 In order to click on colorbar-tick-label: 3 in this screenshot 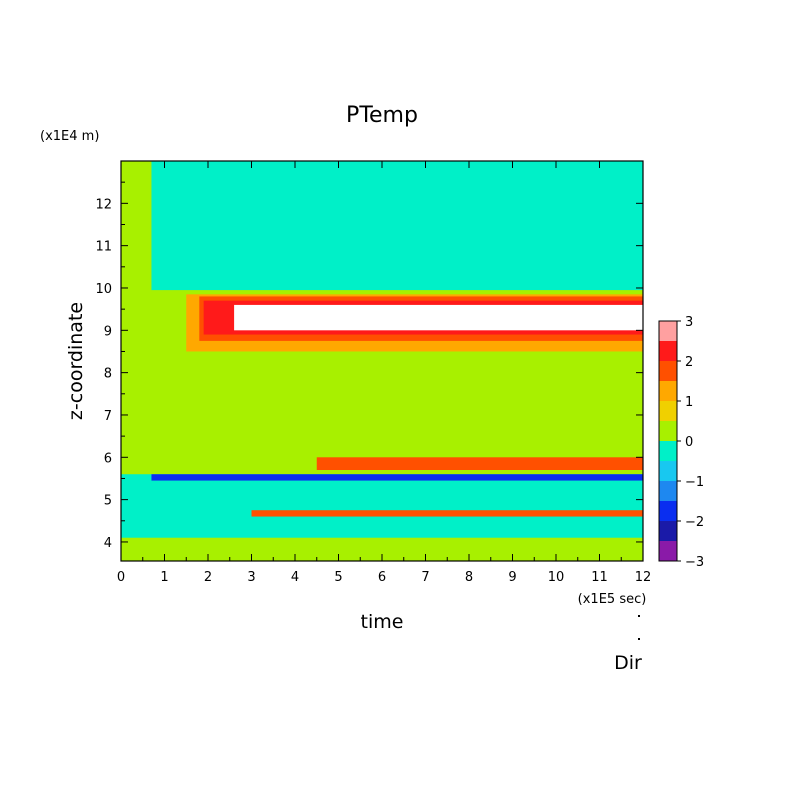, I will do `click(689, 322)`.